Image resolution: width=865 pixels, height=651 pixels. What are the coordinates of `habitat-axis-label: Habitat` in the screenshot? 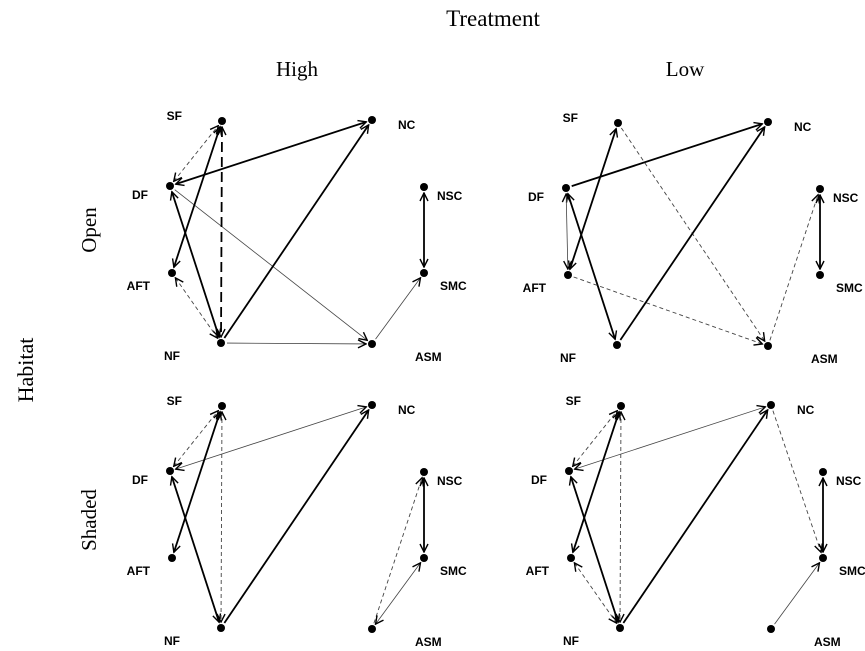 It's located at (25, 370).